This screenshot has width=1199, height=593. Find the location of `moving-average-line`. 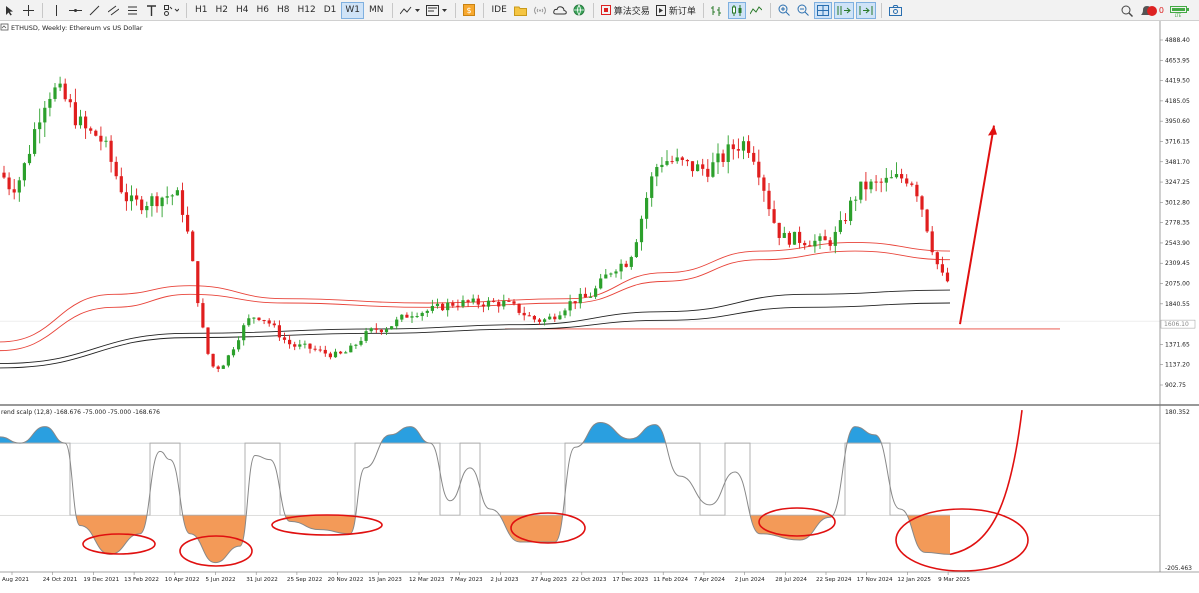

moving-average-line is located at coordinates (475, 292).